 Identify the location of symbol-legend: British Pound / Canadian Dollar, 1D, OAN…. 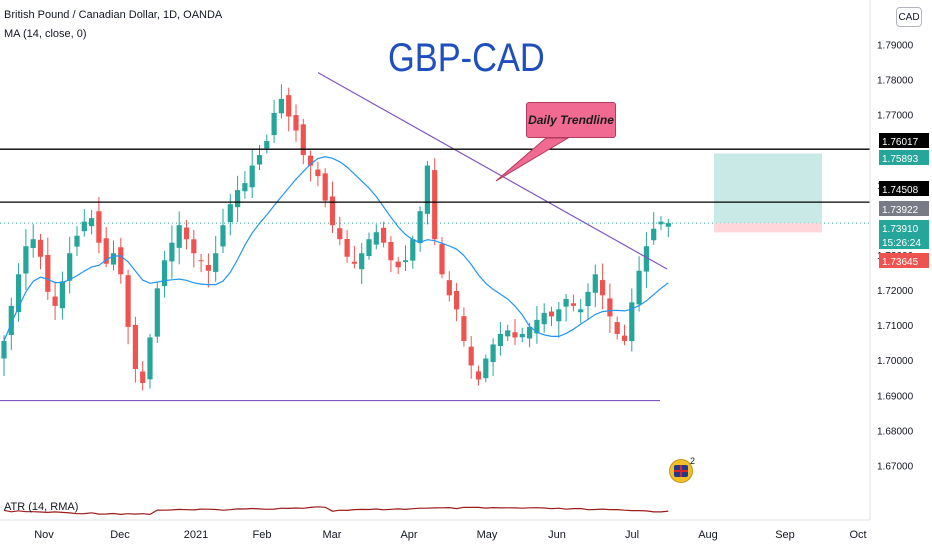
(113, 15).